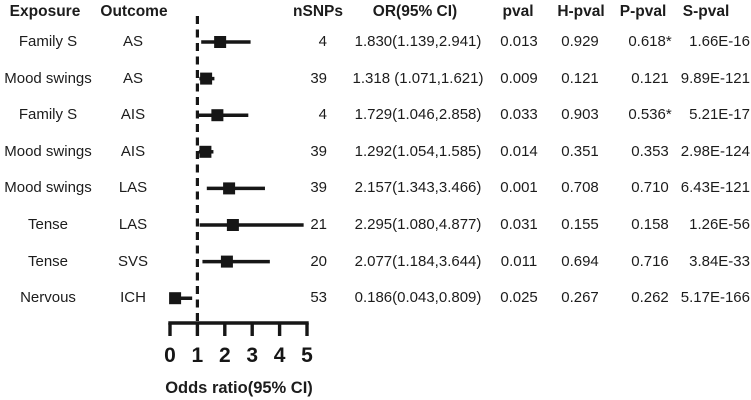  I want to click on pval-cell: 0.011, so click(519, 261).